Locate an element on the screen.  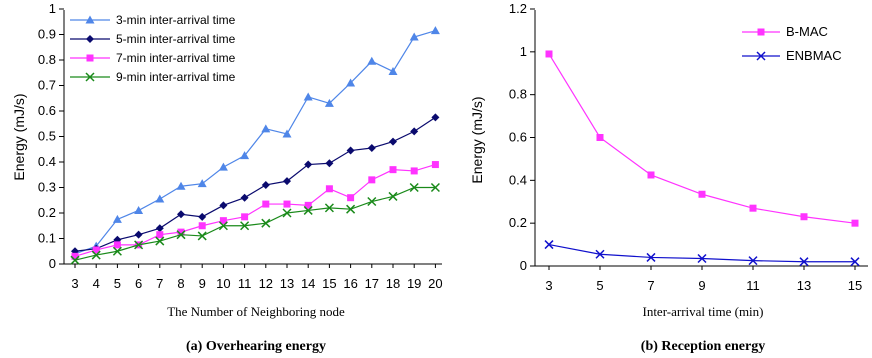
chartB-x-tick-label: 3 is located at coordinates (548, 285).